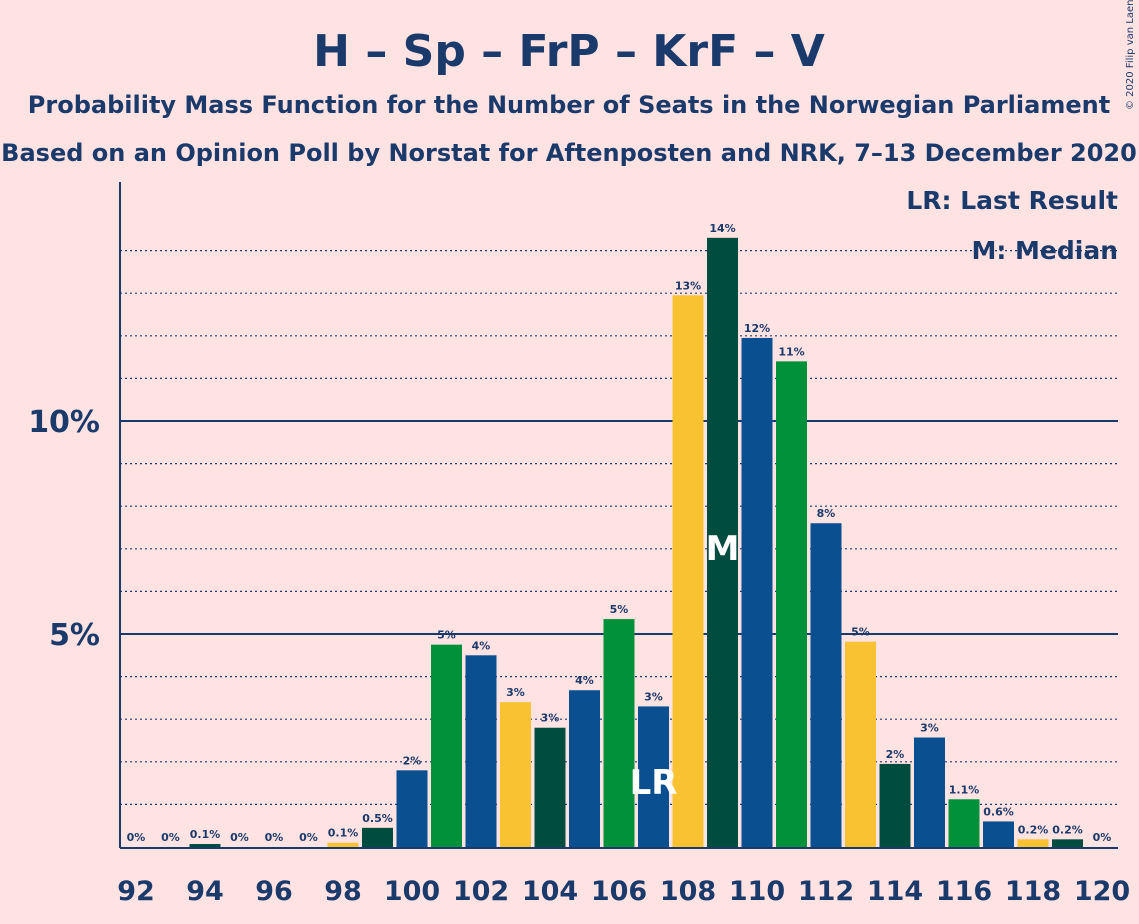 Image resolution: width=1139 pixels, height=924 pixels. What do you see at coordinates (757, 891) in the screenshot?
I see `x-tick-label: 110` at bounding box center [757, 891].